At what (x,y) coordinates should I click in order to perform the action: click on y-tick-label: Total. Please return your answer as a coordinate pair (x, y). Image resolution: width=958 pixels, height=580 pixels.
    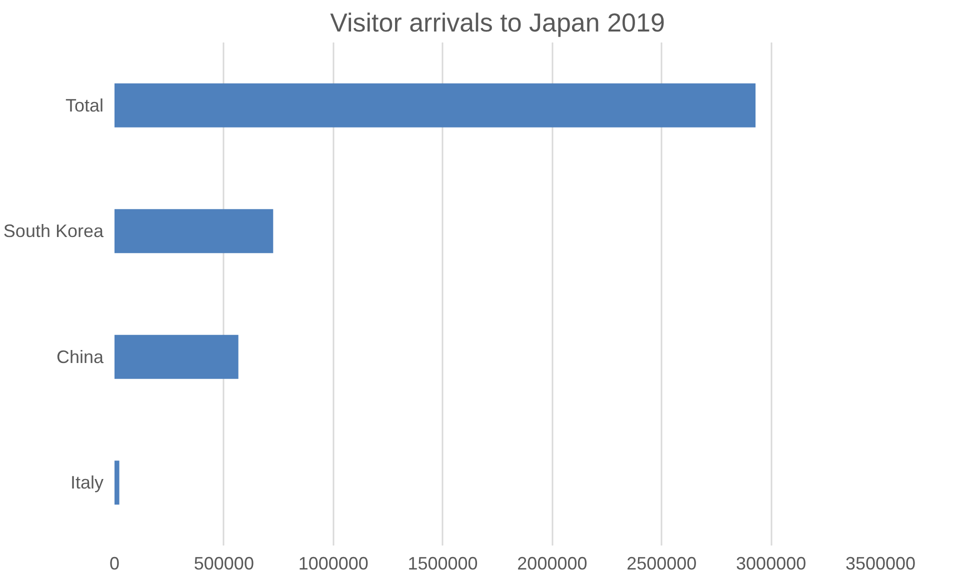
    Looking at the image, I should click on (84, 105).